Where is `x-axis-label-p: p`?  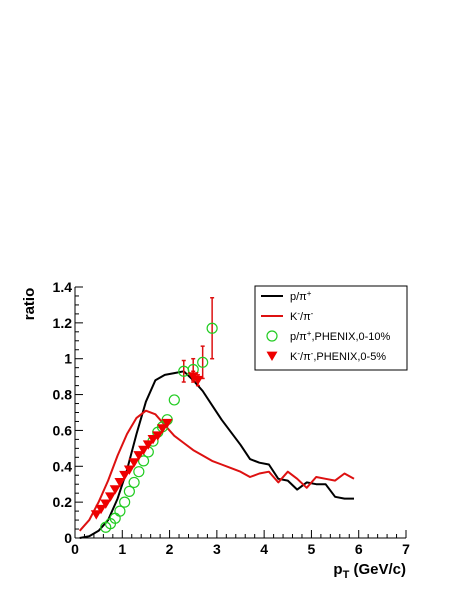
x-axis-label-p: p is located at coordinates (337, 569).